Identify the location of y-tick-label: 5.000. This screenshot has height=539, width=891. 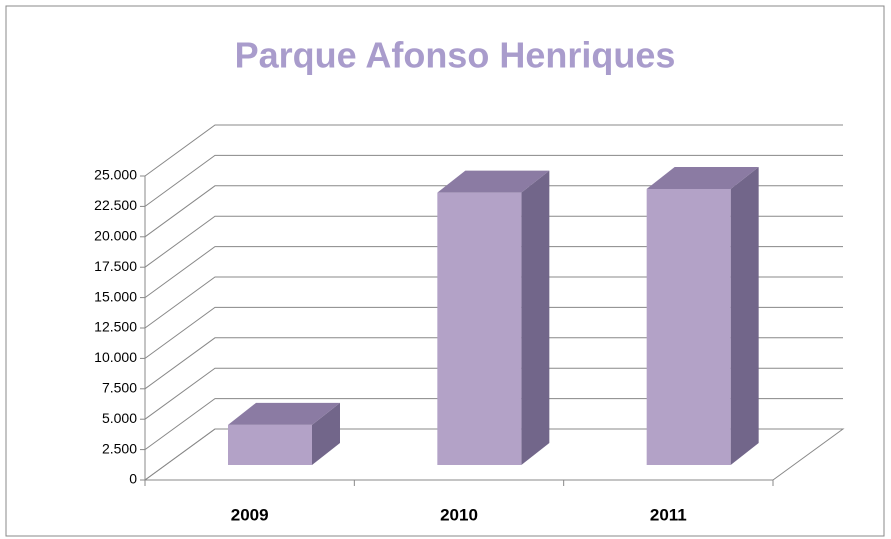
(119, 418).